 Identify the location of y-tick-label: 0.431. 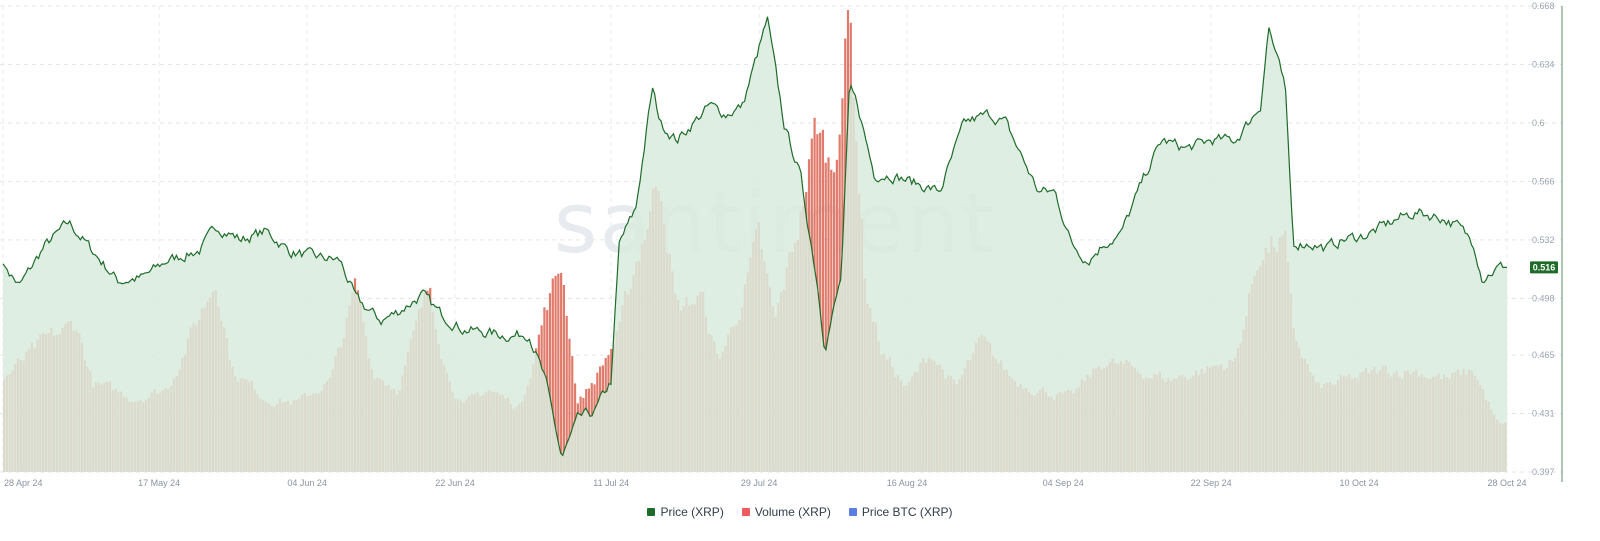
(1543, 414).